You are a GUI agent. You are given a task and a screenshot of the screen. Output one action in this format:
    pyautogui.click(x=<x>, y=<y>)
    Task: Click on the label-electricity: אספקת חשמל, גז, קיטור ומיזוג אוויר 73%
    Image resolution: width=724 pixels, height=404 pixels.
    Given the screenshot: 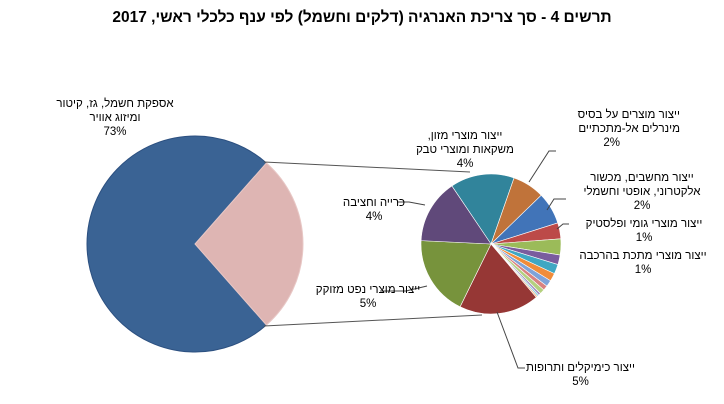 What is the action you would take?
    pyautogui.click(x=115, y=118)
    